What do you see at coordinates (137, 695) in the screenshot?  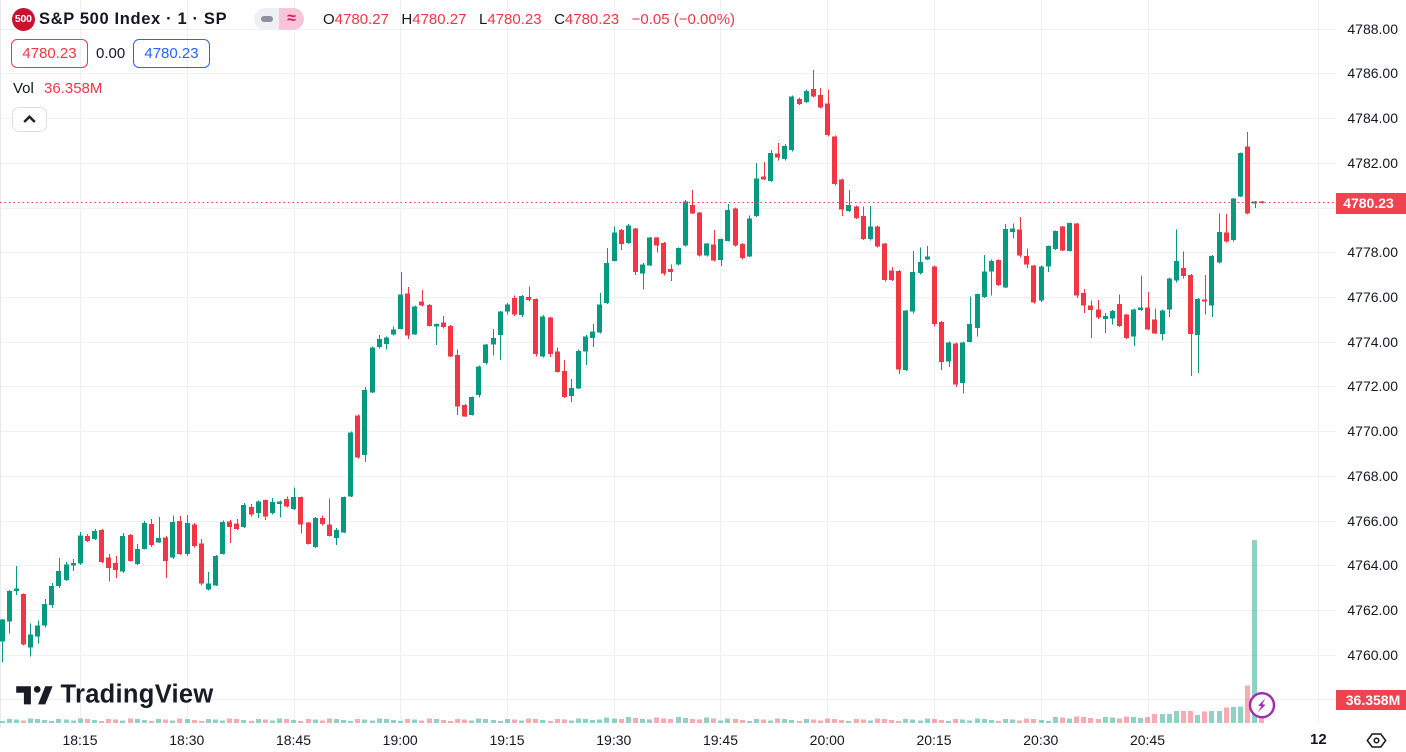 I see `svg-text: TradingView` at bounding box center [137, 695].